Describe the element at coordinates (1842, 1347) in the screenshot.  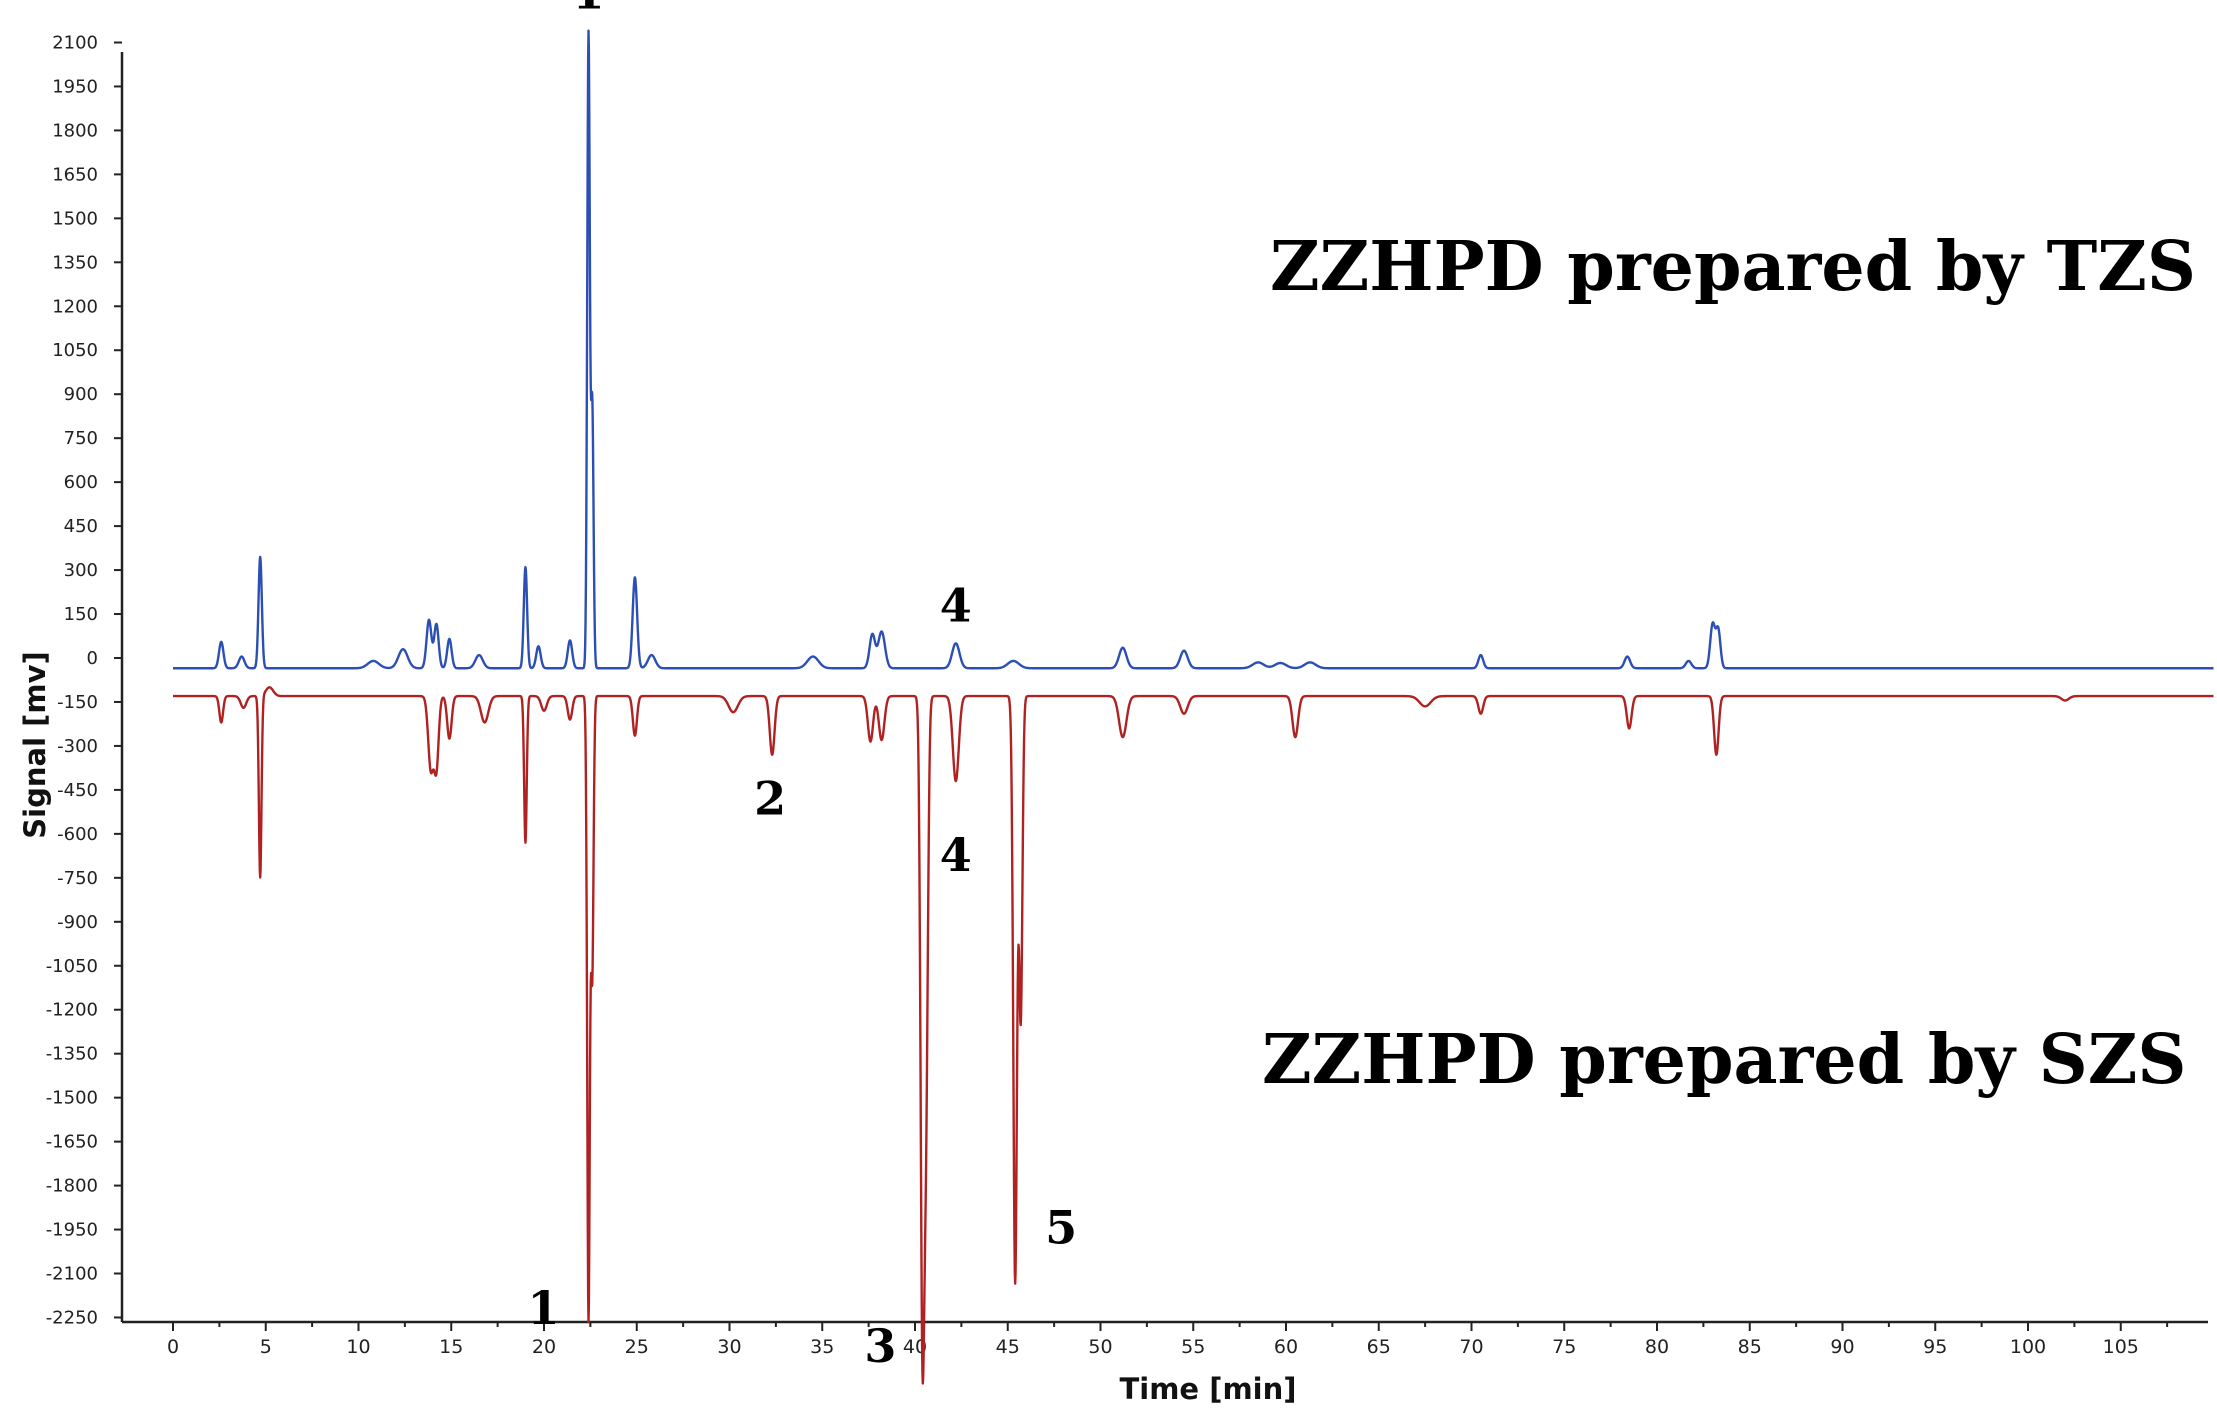
I see `x-tick-label: 90` at that location.